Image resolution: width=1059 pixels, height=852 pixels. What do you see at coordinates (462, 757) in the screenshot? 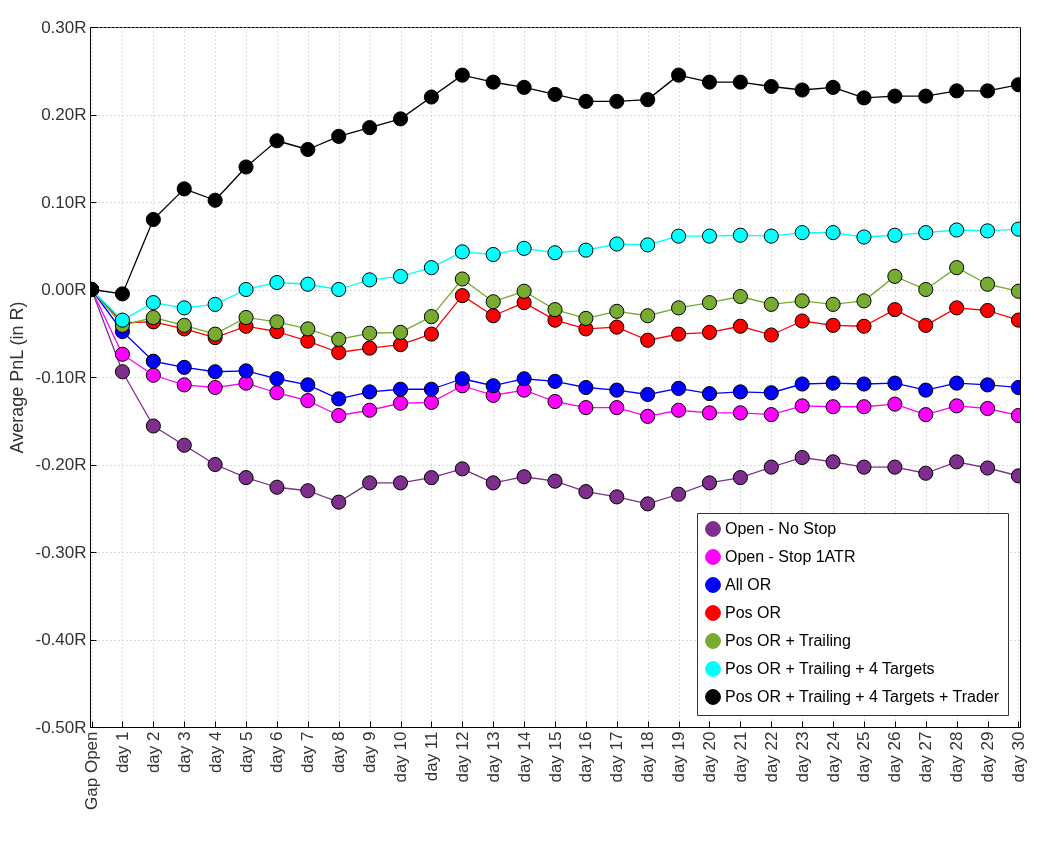
I see `x-tick-label: day 12` at bounding box center [462, 757].